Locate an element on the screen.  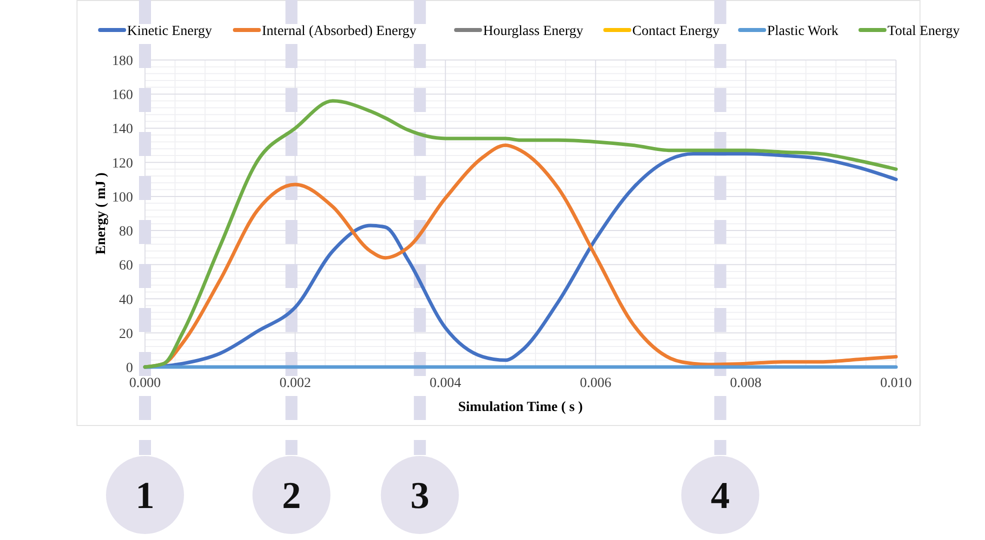
y-tick-label: 100 is located at coordinates (122, 198).